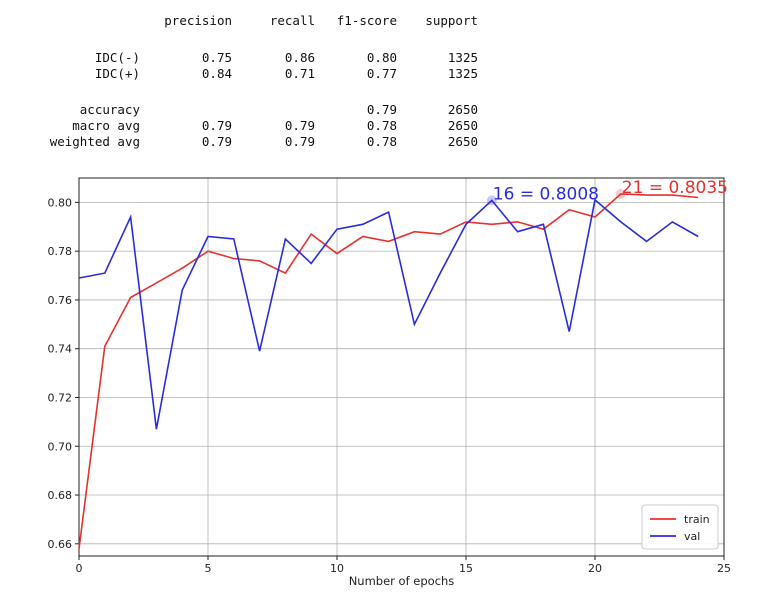 The height and width of the screenshot is (598, 765). I want to click on legend-box, so click(680, 527).